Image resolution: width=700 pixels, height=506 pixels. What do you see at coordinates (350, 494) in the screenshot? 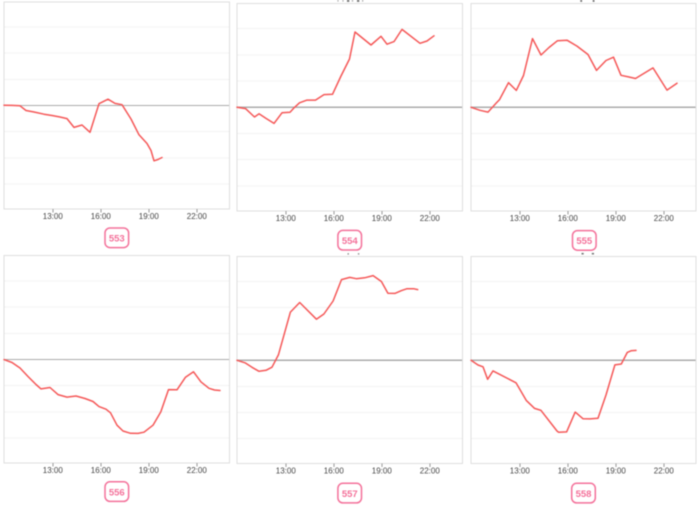
I see `svg-text: 557` at bounding box center [350, 494].